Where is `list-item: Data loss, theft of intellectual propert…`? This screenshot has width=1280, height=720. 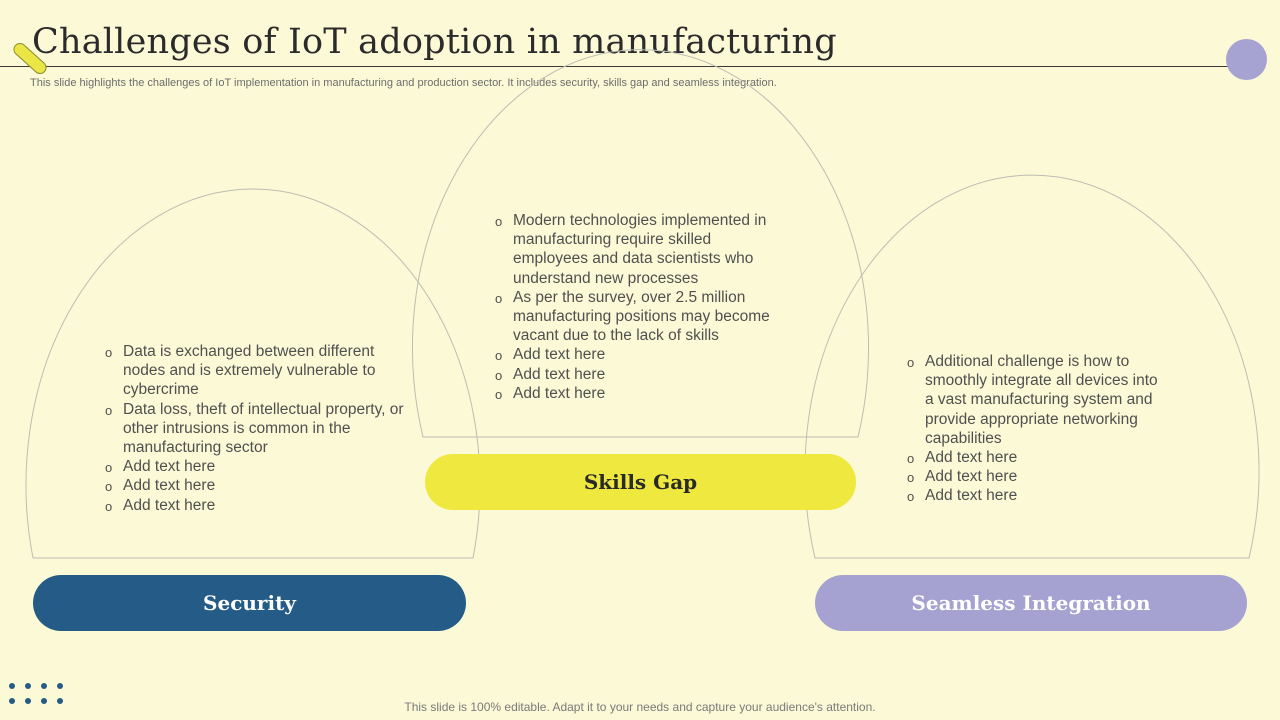 list-item: Data loss, theft of intellectual propert… is located at coordinates (255, 429).